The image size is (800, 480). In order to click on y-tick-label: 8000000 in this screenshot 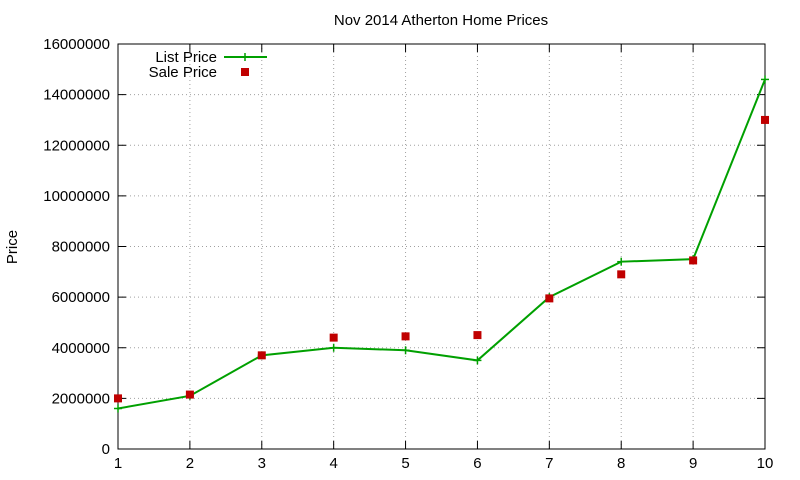, I will do `click(81, 247)`.